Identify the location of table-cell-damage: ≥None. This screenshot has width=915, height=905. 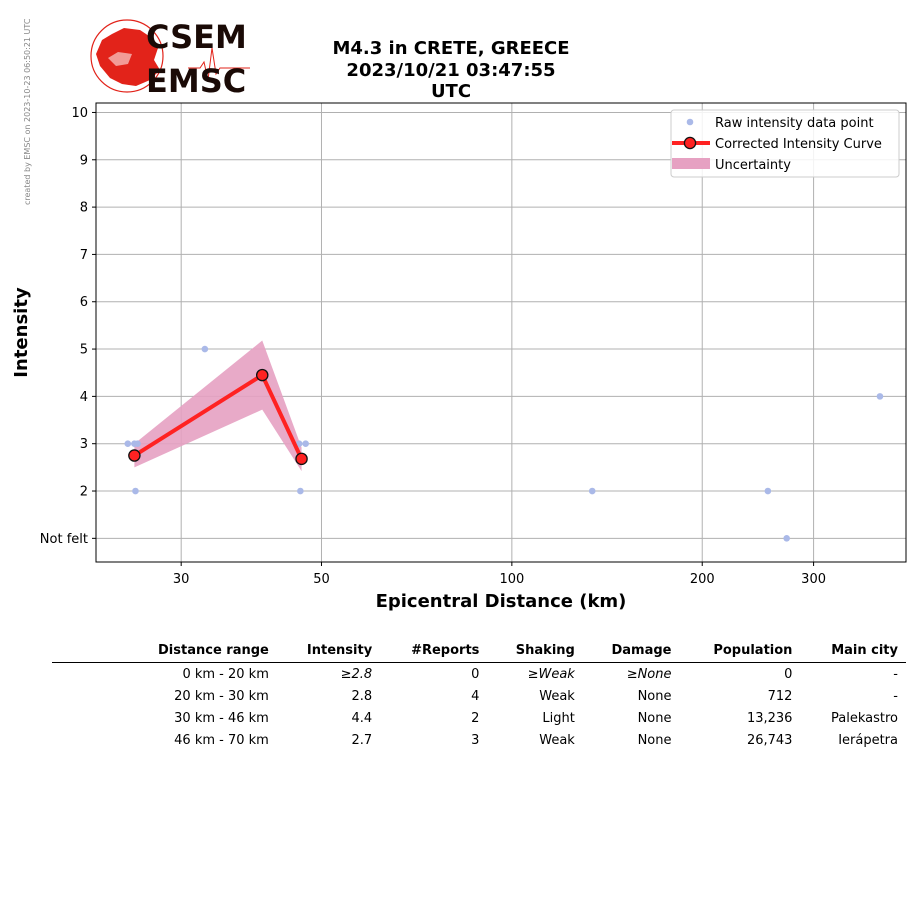
(649, 674).